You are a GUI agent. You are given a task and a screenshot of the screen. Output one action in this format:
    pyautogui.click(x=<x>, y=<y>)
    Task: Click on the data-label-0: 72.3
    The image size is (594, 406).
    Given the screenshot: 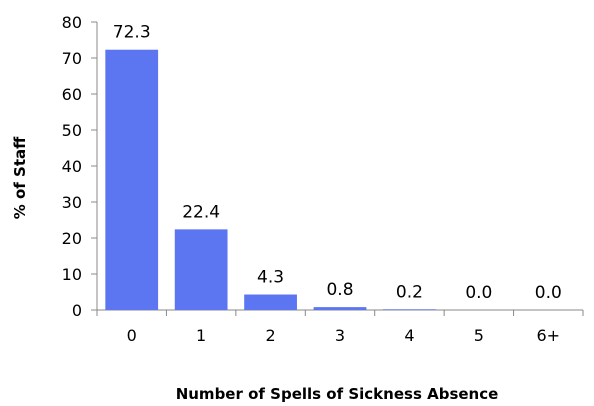 What is the action you would take?
    pyautogui.click(x=132, y=33)
    